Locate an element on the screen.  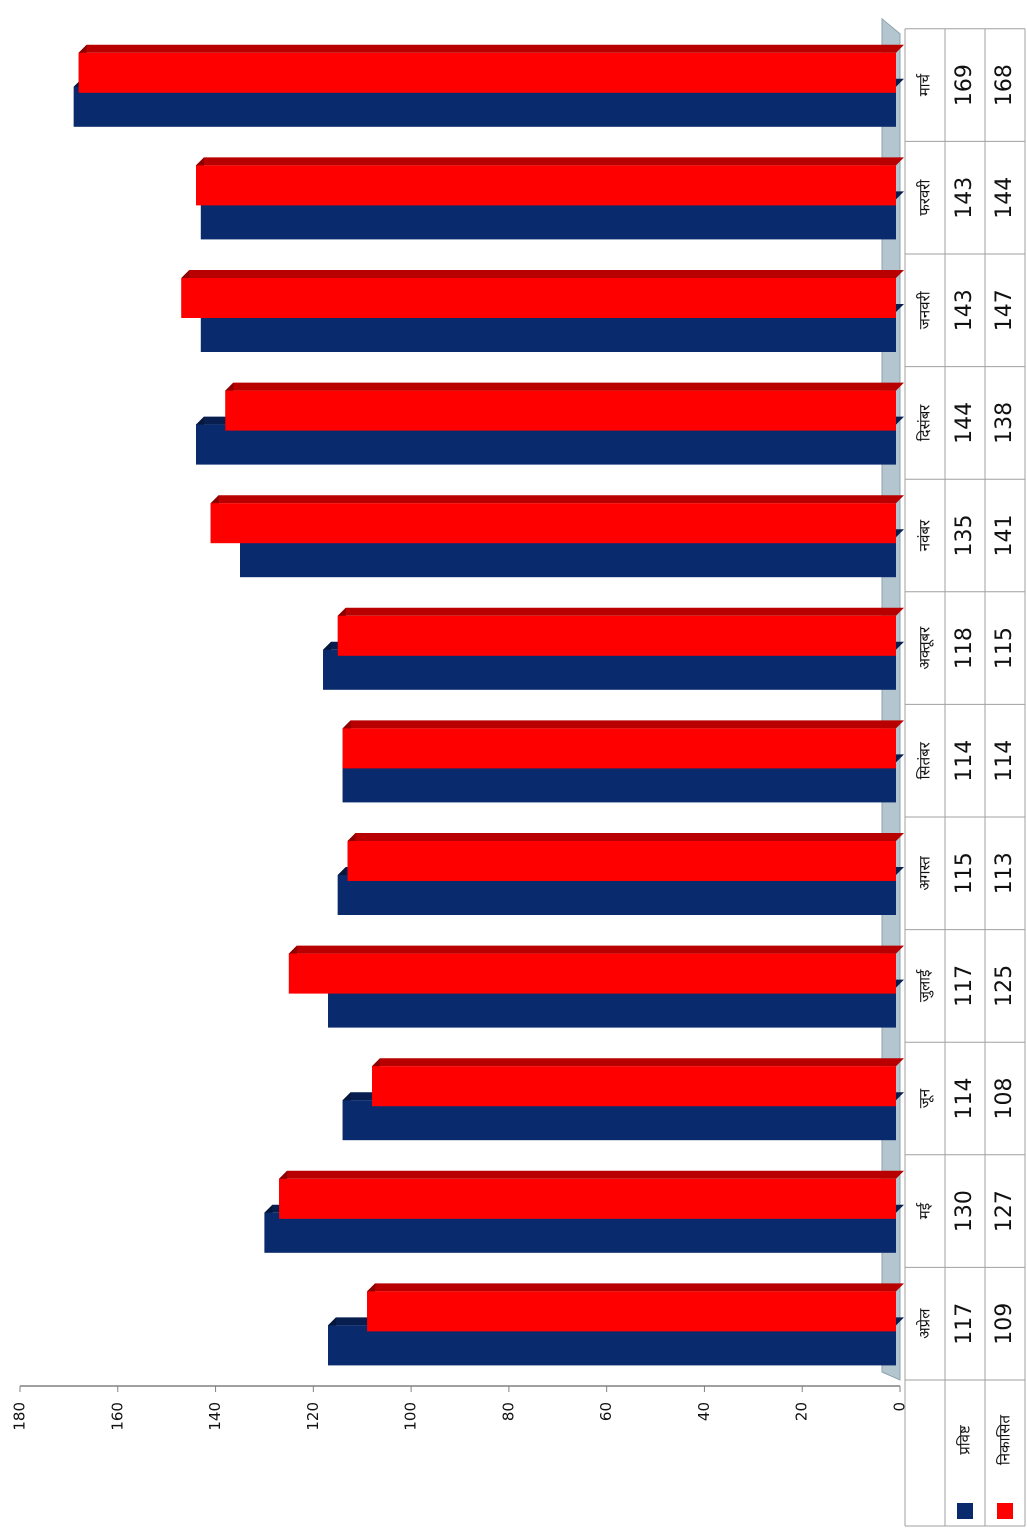
value-tick-label: 40 is located at coordinates (704, 1411).